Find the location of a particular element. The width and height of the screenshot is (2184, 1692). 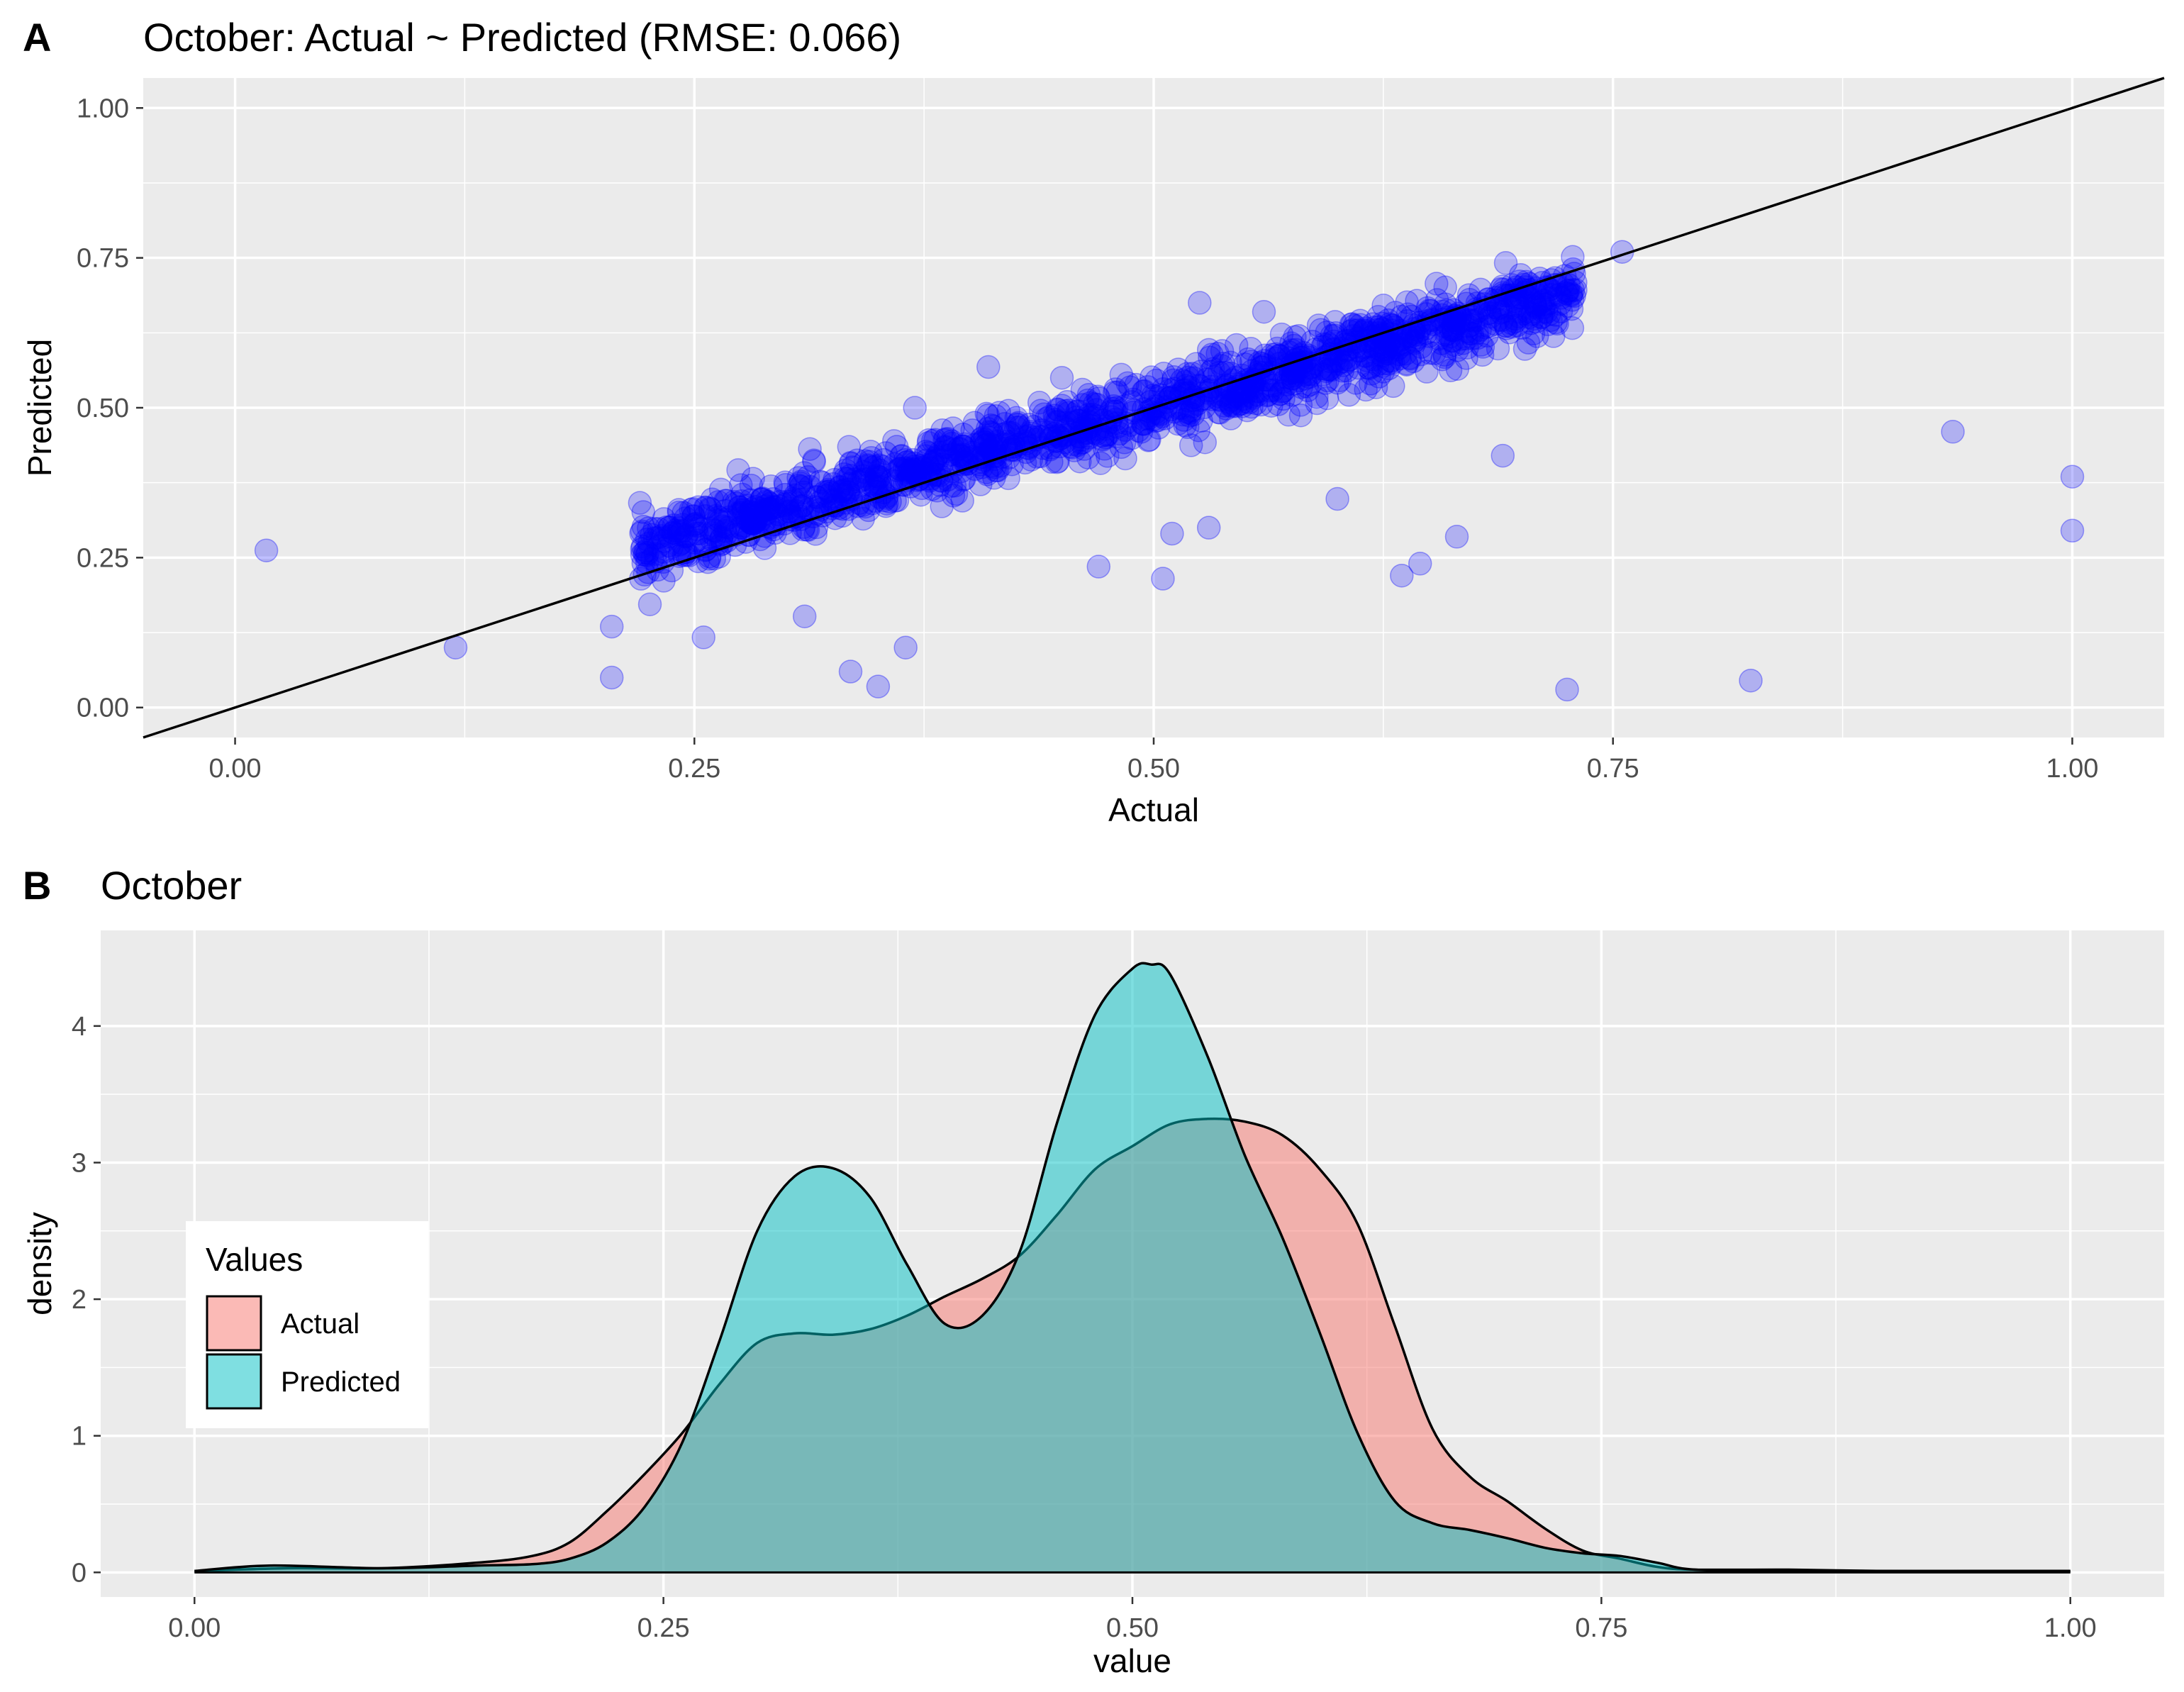

panel-a-tag: A is located at coordinates (37, 38).